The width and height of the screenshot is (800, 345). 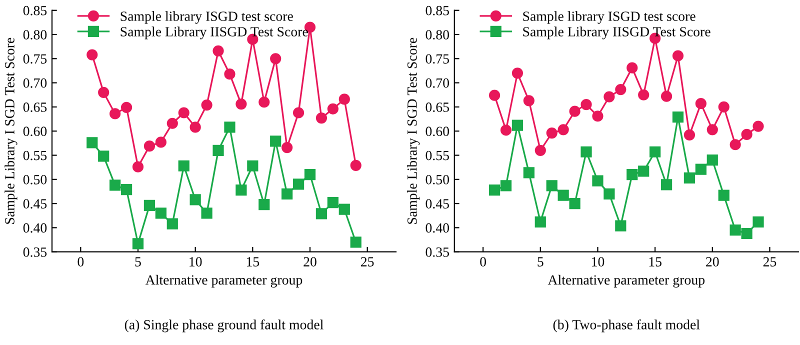 What do you see at coordinates (214, 33) in the screenshot?
I see `legend-label: Sample Library IISGD Test Score` at bounding box center [214, 33].